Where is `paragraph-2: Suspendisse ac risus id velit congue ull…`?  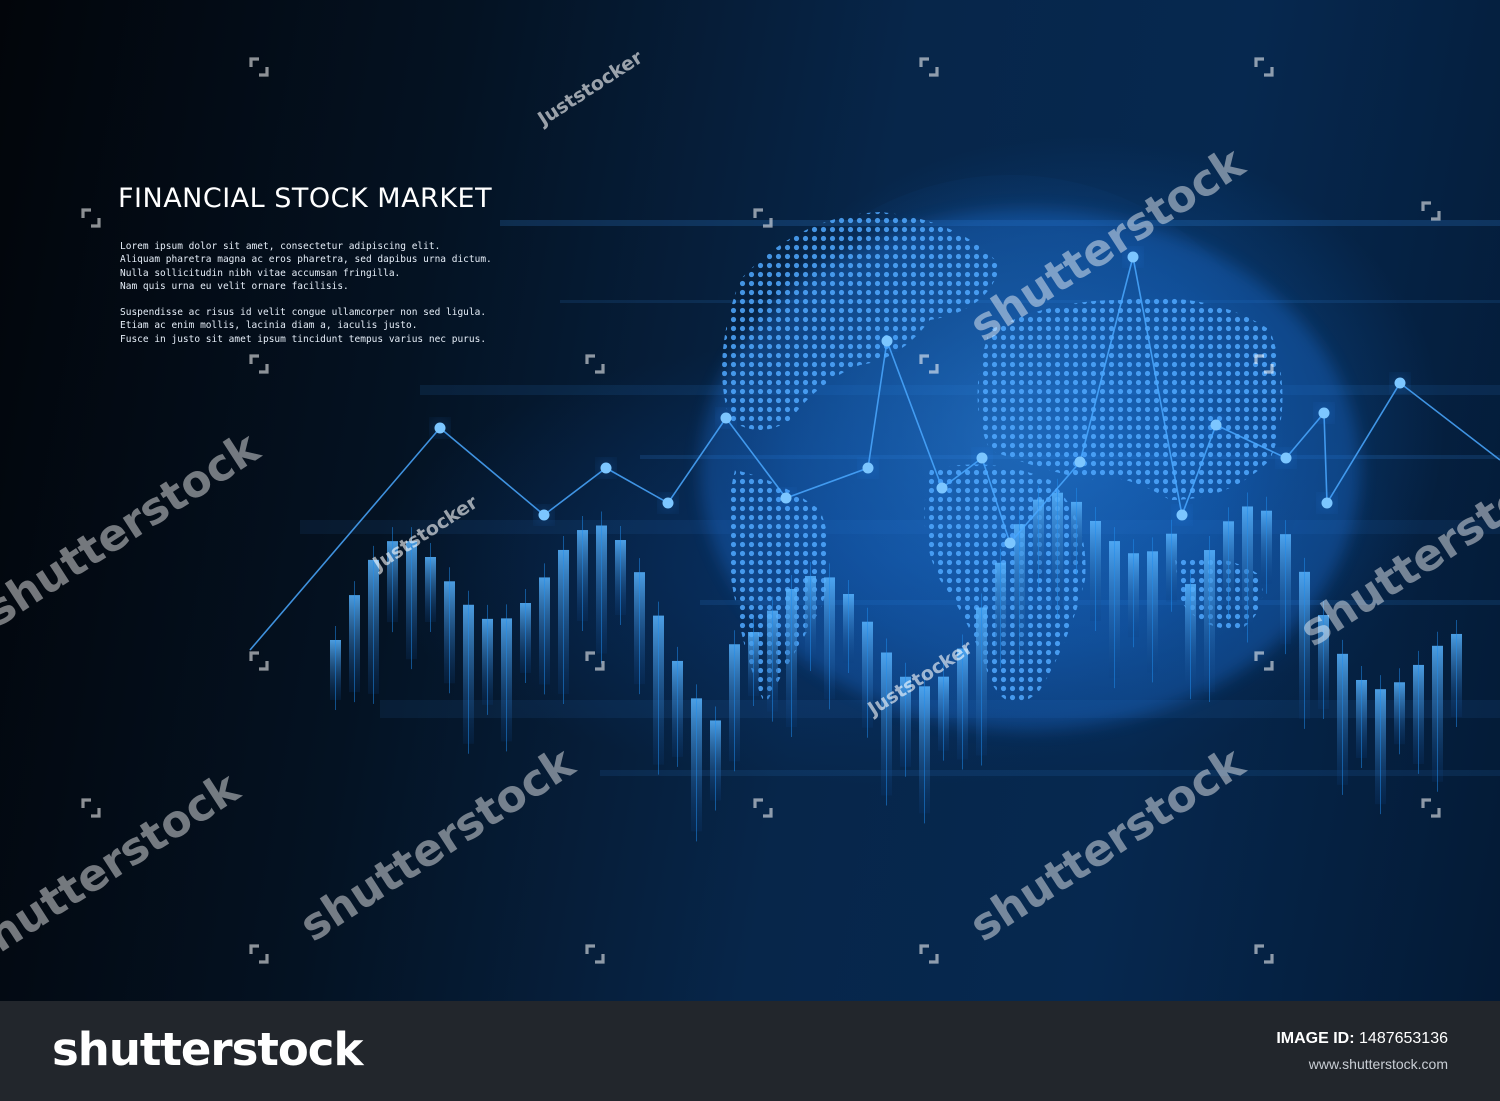
paragraph-2: Suspendisse ac risus id velit congue ull… is located at coordinates (330, 326).